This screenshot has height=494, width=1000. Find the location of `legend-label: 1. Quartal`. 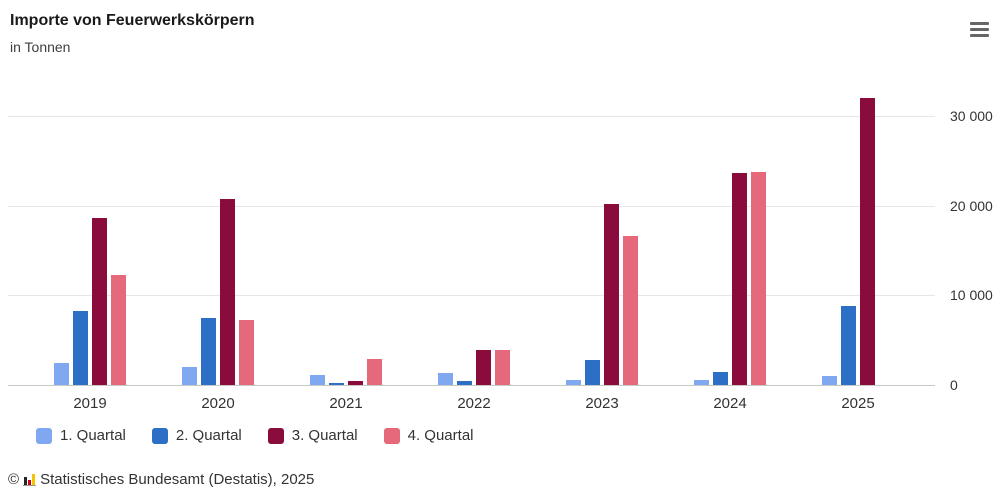

legend-label: 1. Quartal is located at coordinates (93, 435).